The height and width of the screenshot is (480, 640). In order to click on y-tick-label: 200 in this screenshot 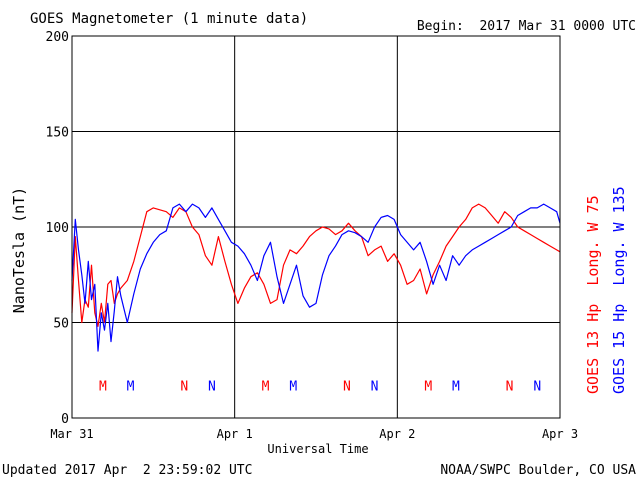, I will do `click(57, 37)`.